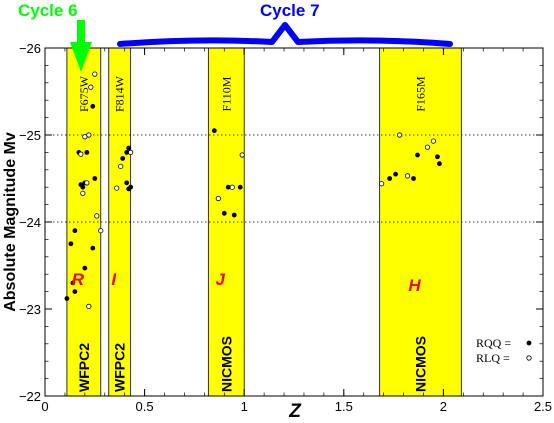 This screenshot has height=423, width=554. Describe the element at coordinates (244, 406) in the screenshot. I see `x-tick-label-2: 1` at that location.